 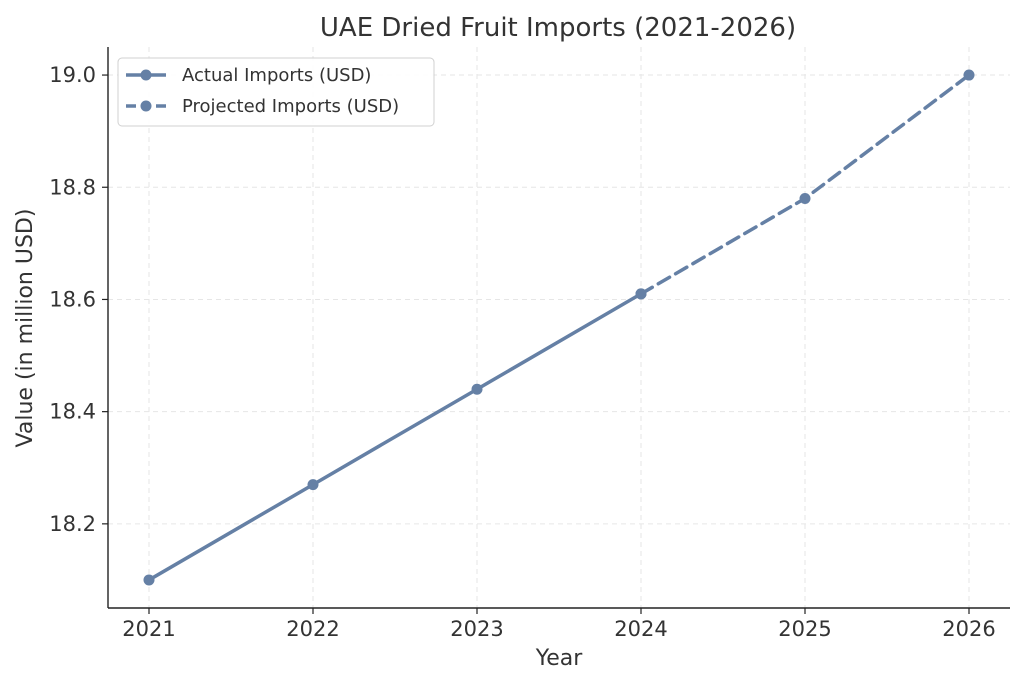 I want to click on x-tick-label: 2023, so click(x=476, y=629).